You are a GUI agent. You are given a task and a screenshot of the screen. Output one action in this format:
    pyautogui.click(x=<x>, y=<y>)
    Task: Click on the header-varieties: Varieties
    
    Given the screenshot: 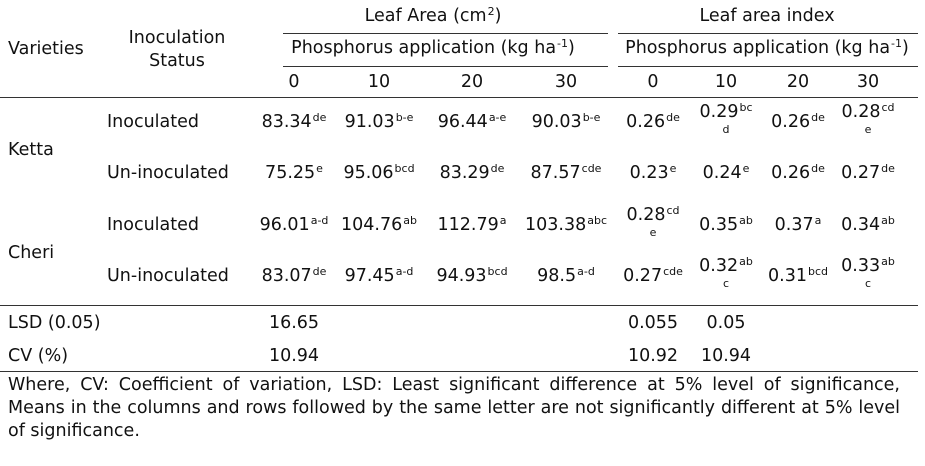 What is the action you would take?
    pyautogui.click(x=46, y=49)
    